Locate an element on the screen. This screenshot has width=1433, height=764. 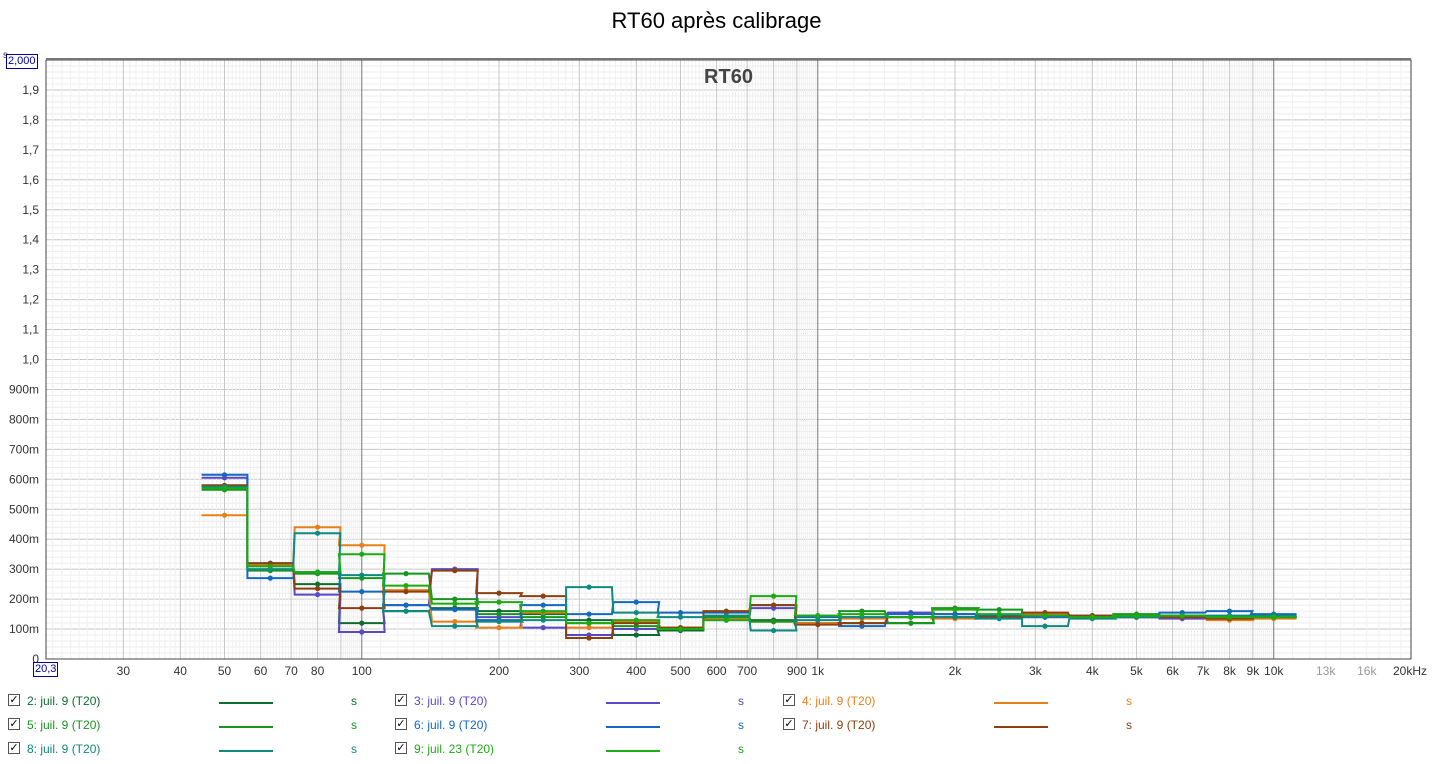
series-line is located at coordinates (749, 558).